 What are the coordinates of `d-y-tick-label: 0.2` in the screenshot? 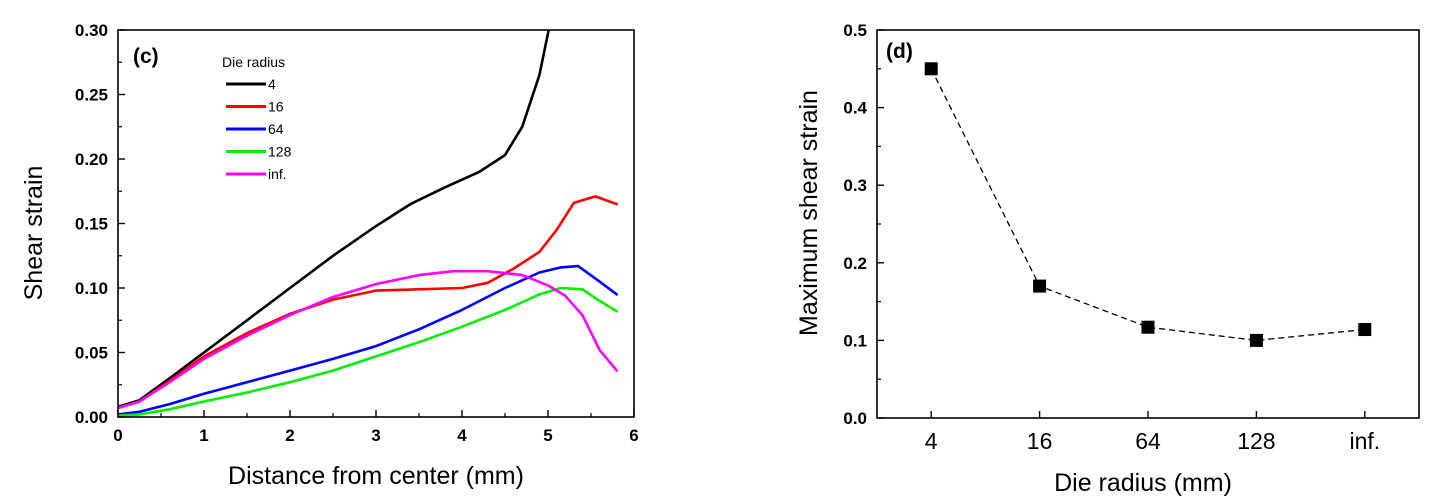 It's located at (855, 263).